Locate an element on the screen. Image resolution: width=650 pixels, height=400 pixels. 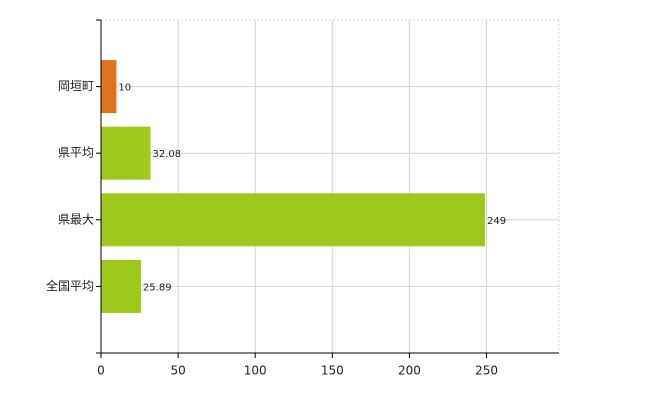
x-tick-label: 0 is located at coordinates (101, 371).